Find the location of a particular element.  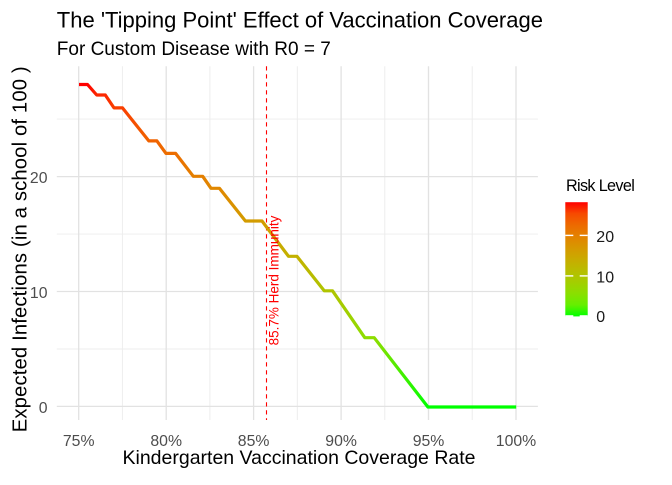

svg-text: 80% is located at coordinates (166, 441).